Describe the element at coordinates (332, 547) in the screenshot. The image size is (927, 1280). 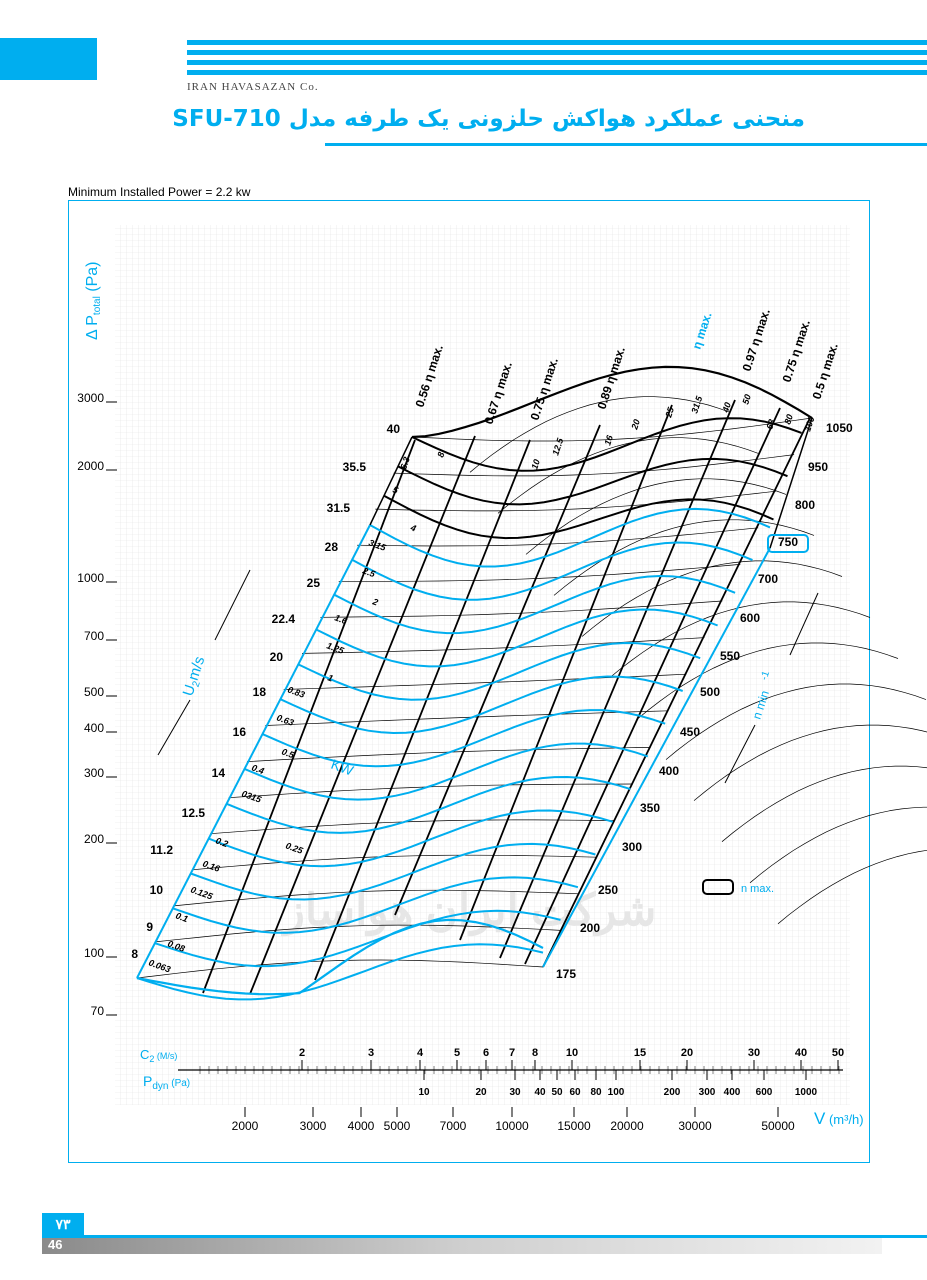
I see `u2-value: 28` at that location.